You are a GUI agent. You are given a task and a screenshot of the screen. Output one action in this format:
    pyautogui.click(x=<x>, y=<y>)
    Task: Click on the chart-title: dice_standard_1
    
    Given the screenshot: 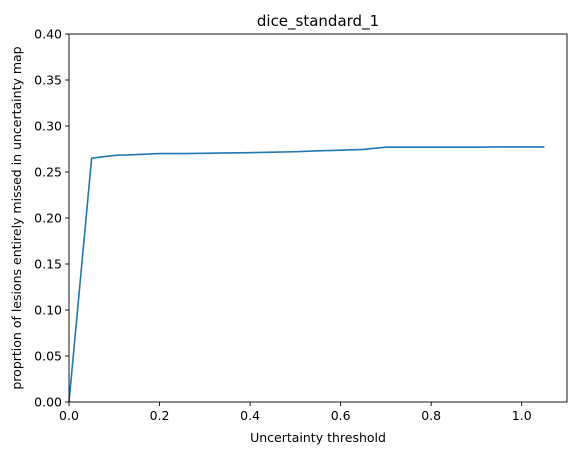 What is the action you would take?
    pyautogui.click(x=318, y=21)
    